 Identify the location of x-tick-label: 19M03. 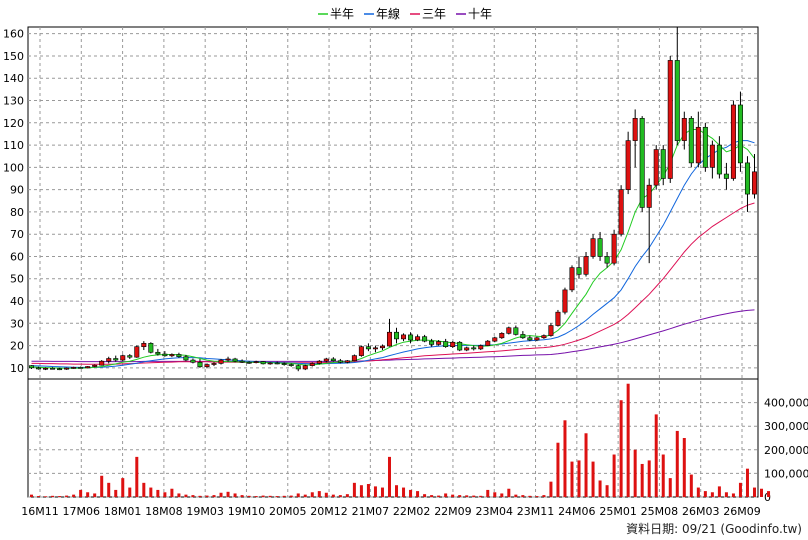
(205, 511).